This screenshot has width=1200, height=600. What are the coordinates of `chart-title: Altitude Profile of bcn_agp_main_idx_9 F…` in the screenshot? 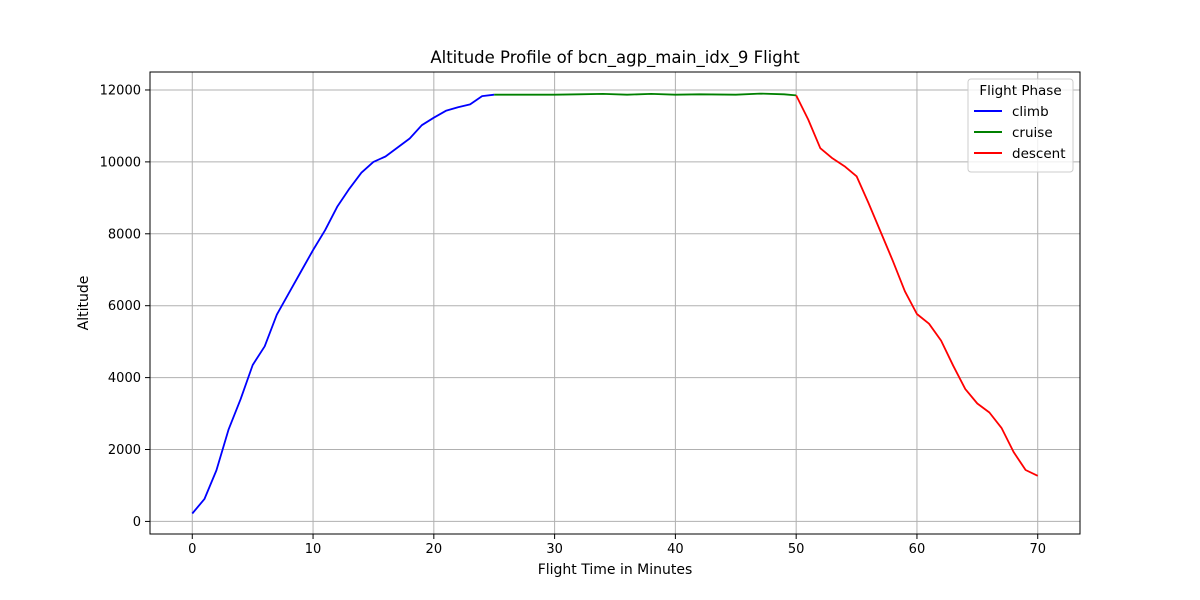 It's located at (615, 58).